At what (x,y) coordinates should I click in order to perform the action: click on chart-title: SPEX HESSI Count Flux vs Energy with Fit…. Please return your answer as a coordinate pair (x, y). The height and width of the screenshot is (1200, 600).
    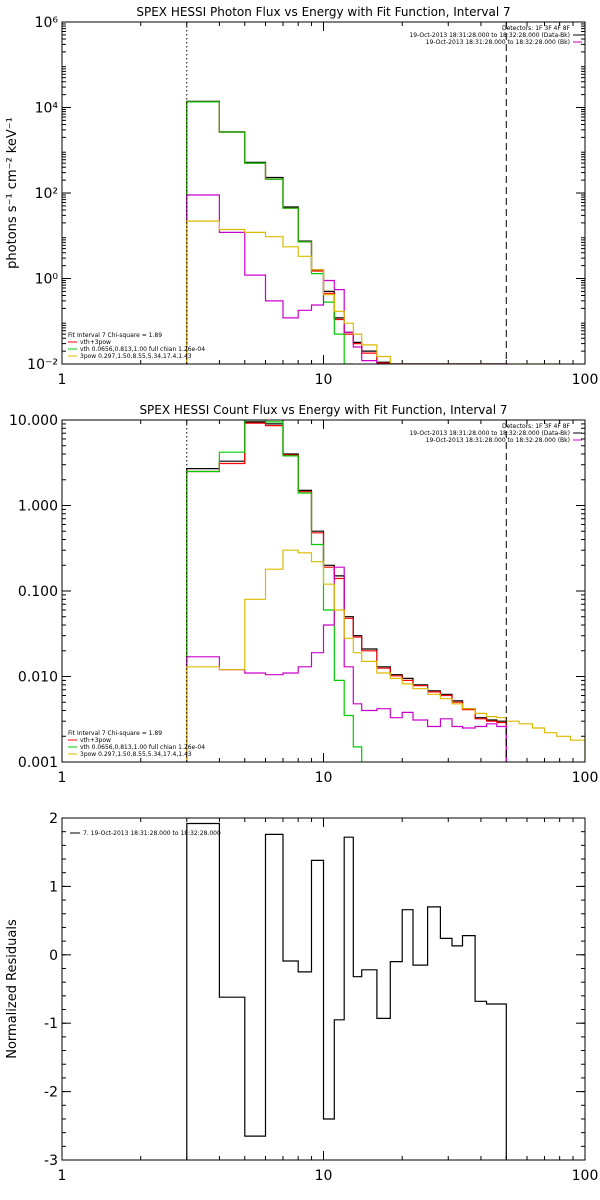
    Looking at the image, I should click on (323, 410).